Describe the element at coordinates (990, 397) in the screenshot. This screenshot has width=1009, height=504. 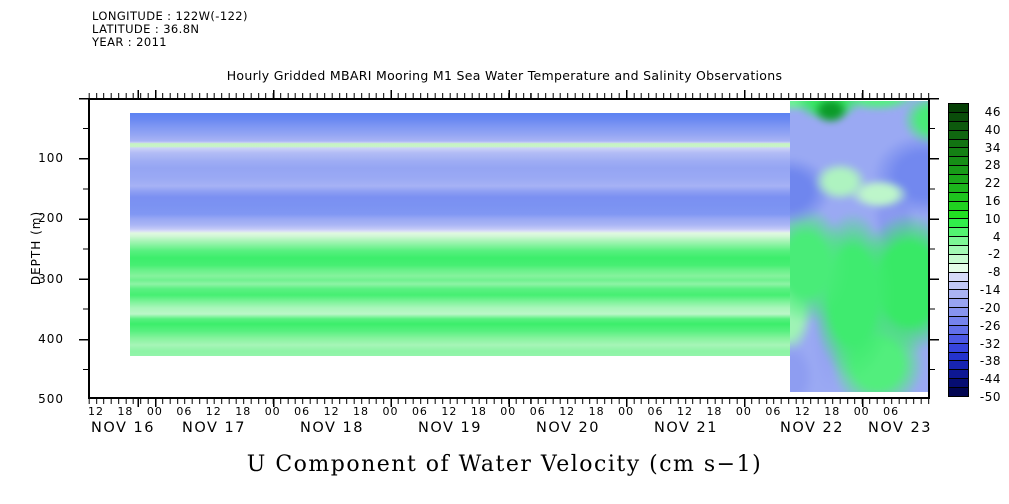
I see `colorbar-tick-label: -50` at that location.